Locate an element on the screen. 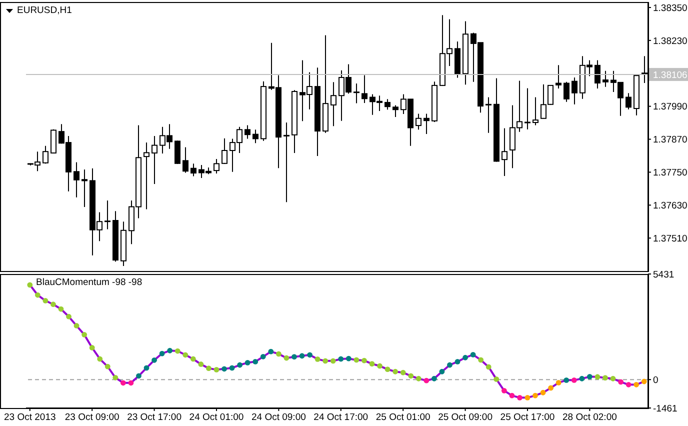 The height and width of the screenshot is (426, 688). x-tick-label: 23 Oct 09:00 is located at coordinates (92, 417).